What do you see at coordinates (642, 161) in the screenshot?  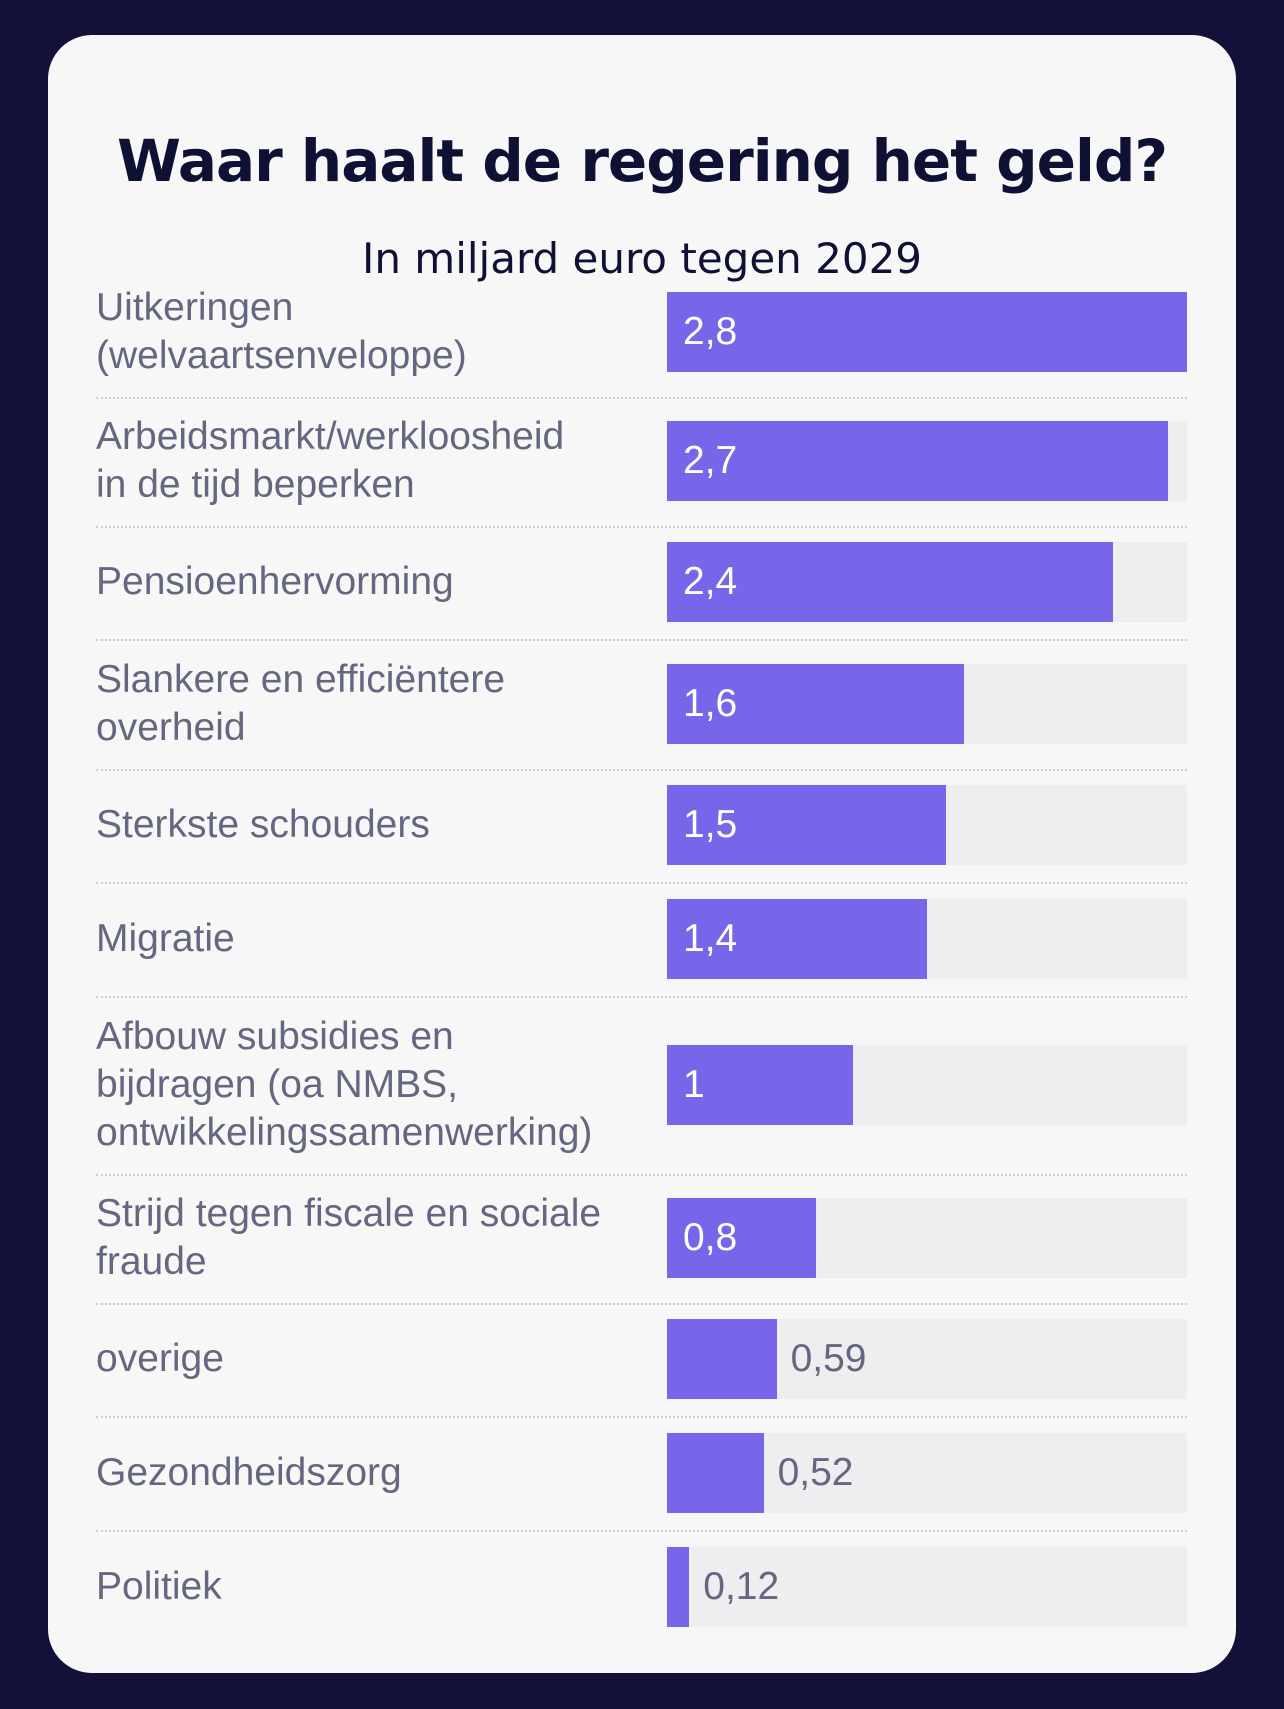 I see `chart-title: Waar haalt de regering het geld?` at bounding box center [642, 161].